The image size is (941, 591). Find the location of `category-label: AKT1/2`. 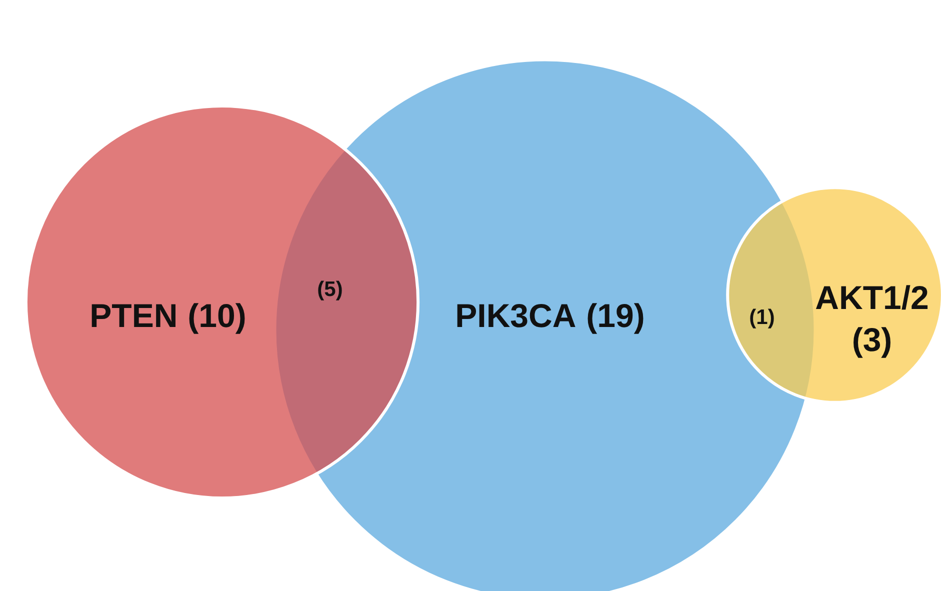

category-label: AKT1/2 is located at coordinates (872, 297).